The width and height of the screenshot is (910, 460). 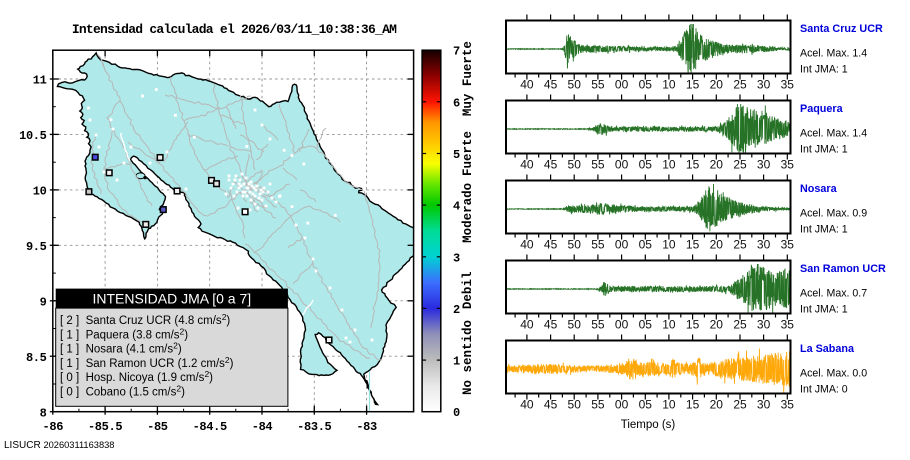 What do you see at coordinates (456, 413) in the screenshot?
I see `svg-text: 0` at bounding box center [456, 413].